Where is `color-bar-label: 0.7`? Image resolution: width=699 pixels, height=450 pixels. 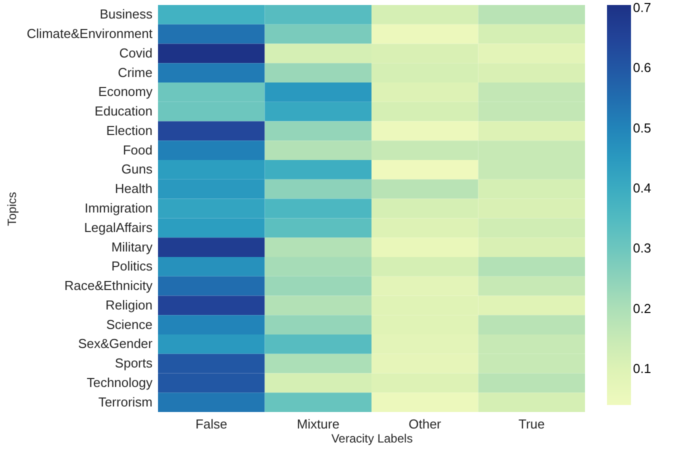
color-bar-label: 0.7 is located at coordinates (642, 8).